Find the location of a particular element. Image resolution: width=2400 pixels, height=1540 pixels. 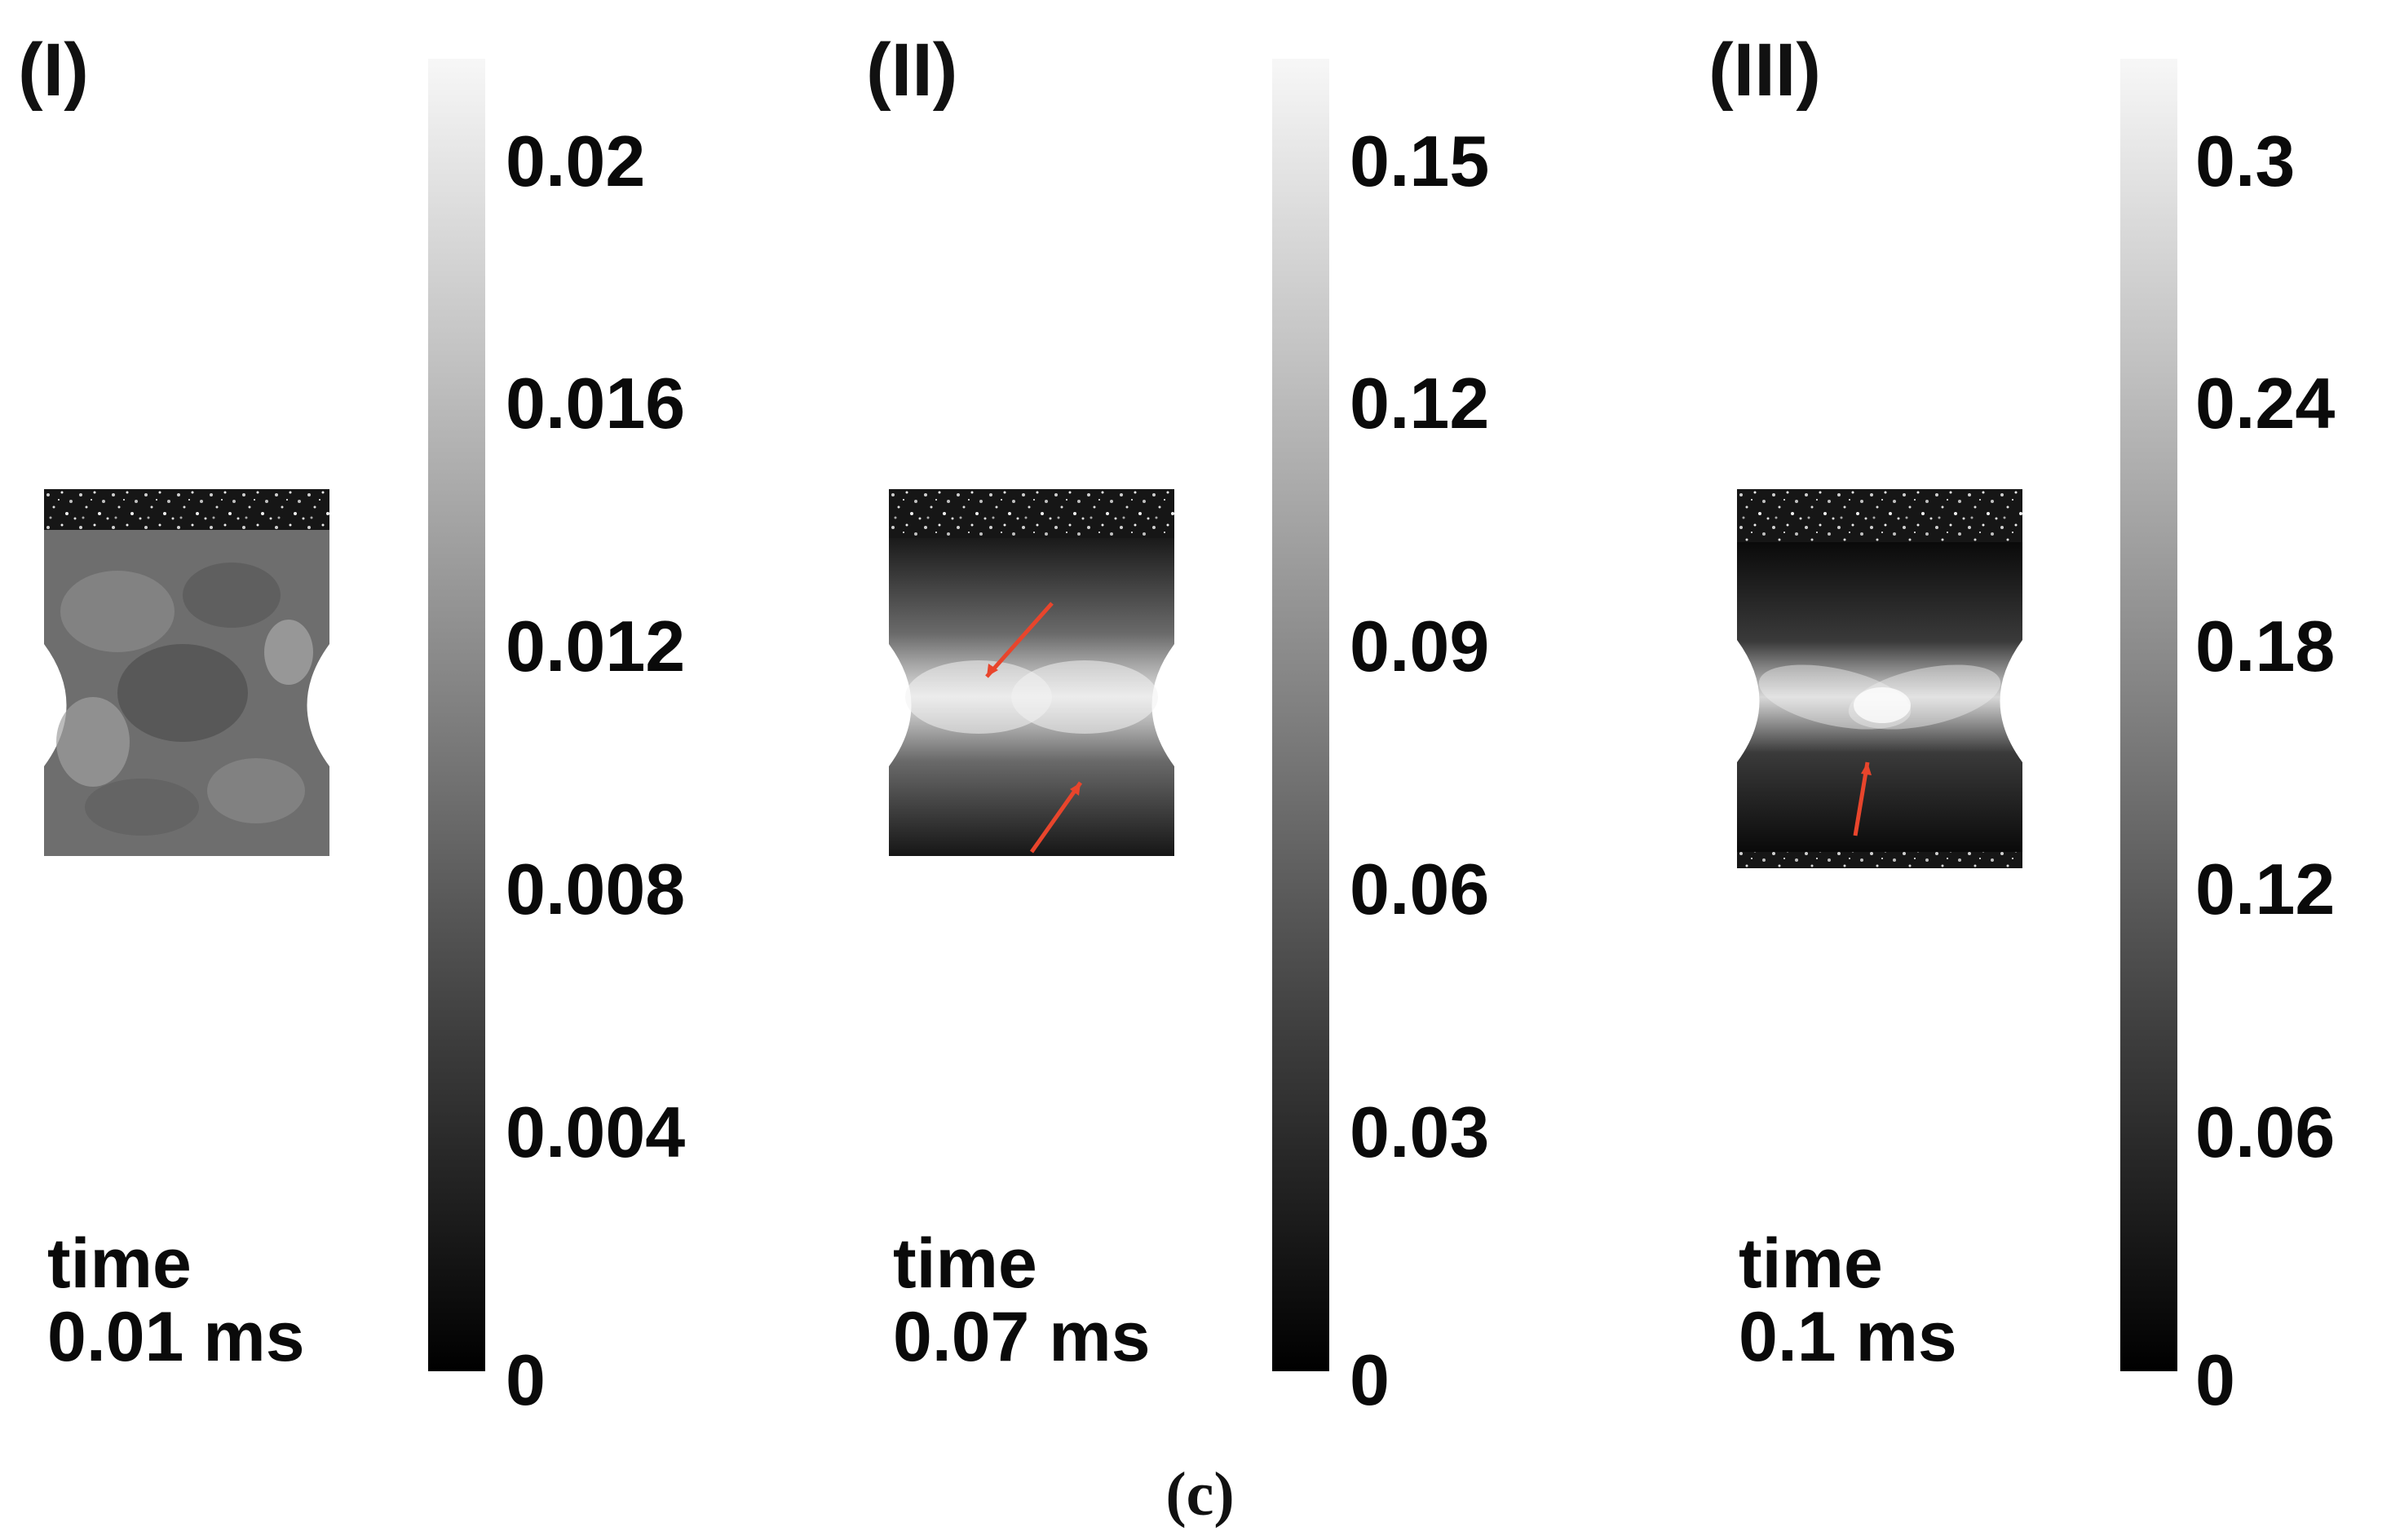

colorbar-tick: 0.24 is located at coordinates (2265, 403).